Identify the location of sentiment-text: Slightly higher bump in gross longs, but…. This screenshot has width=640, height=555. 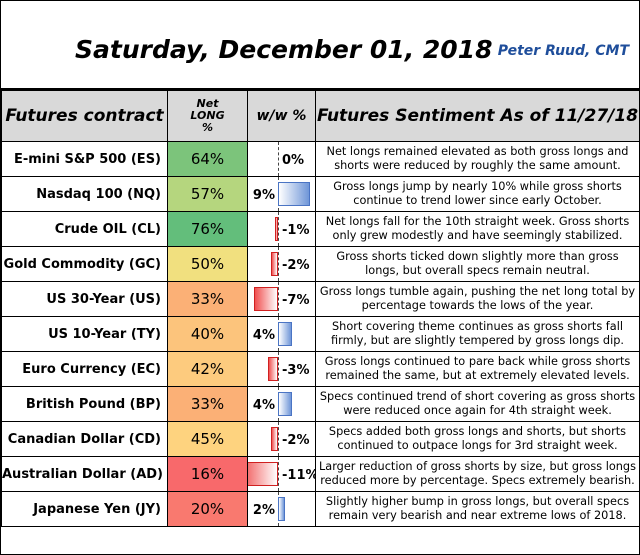
(477, 509).